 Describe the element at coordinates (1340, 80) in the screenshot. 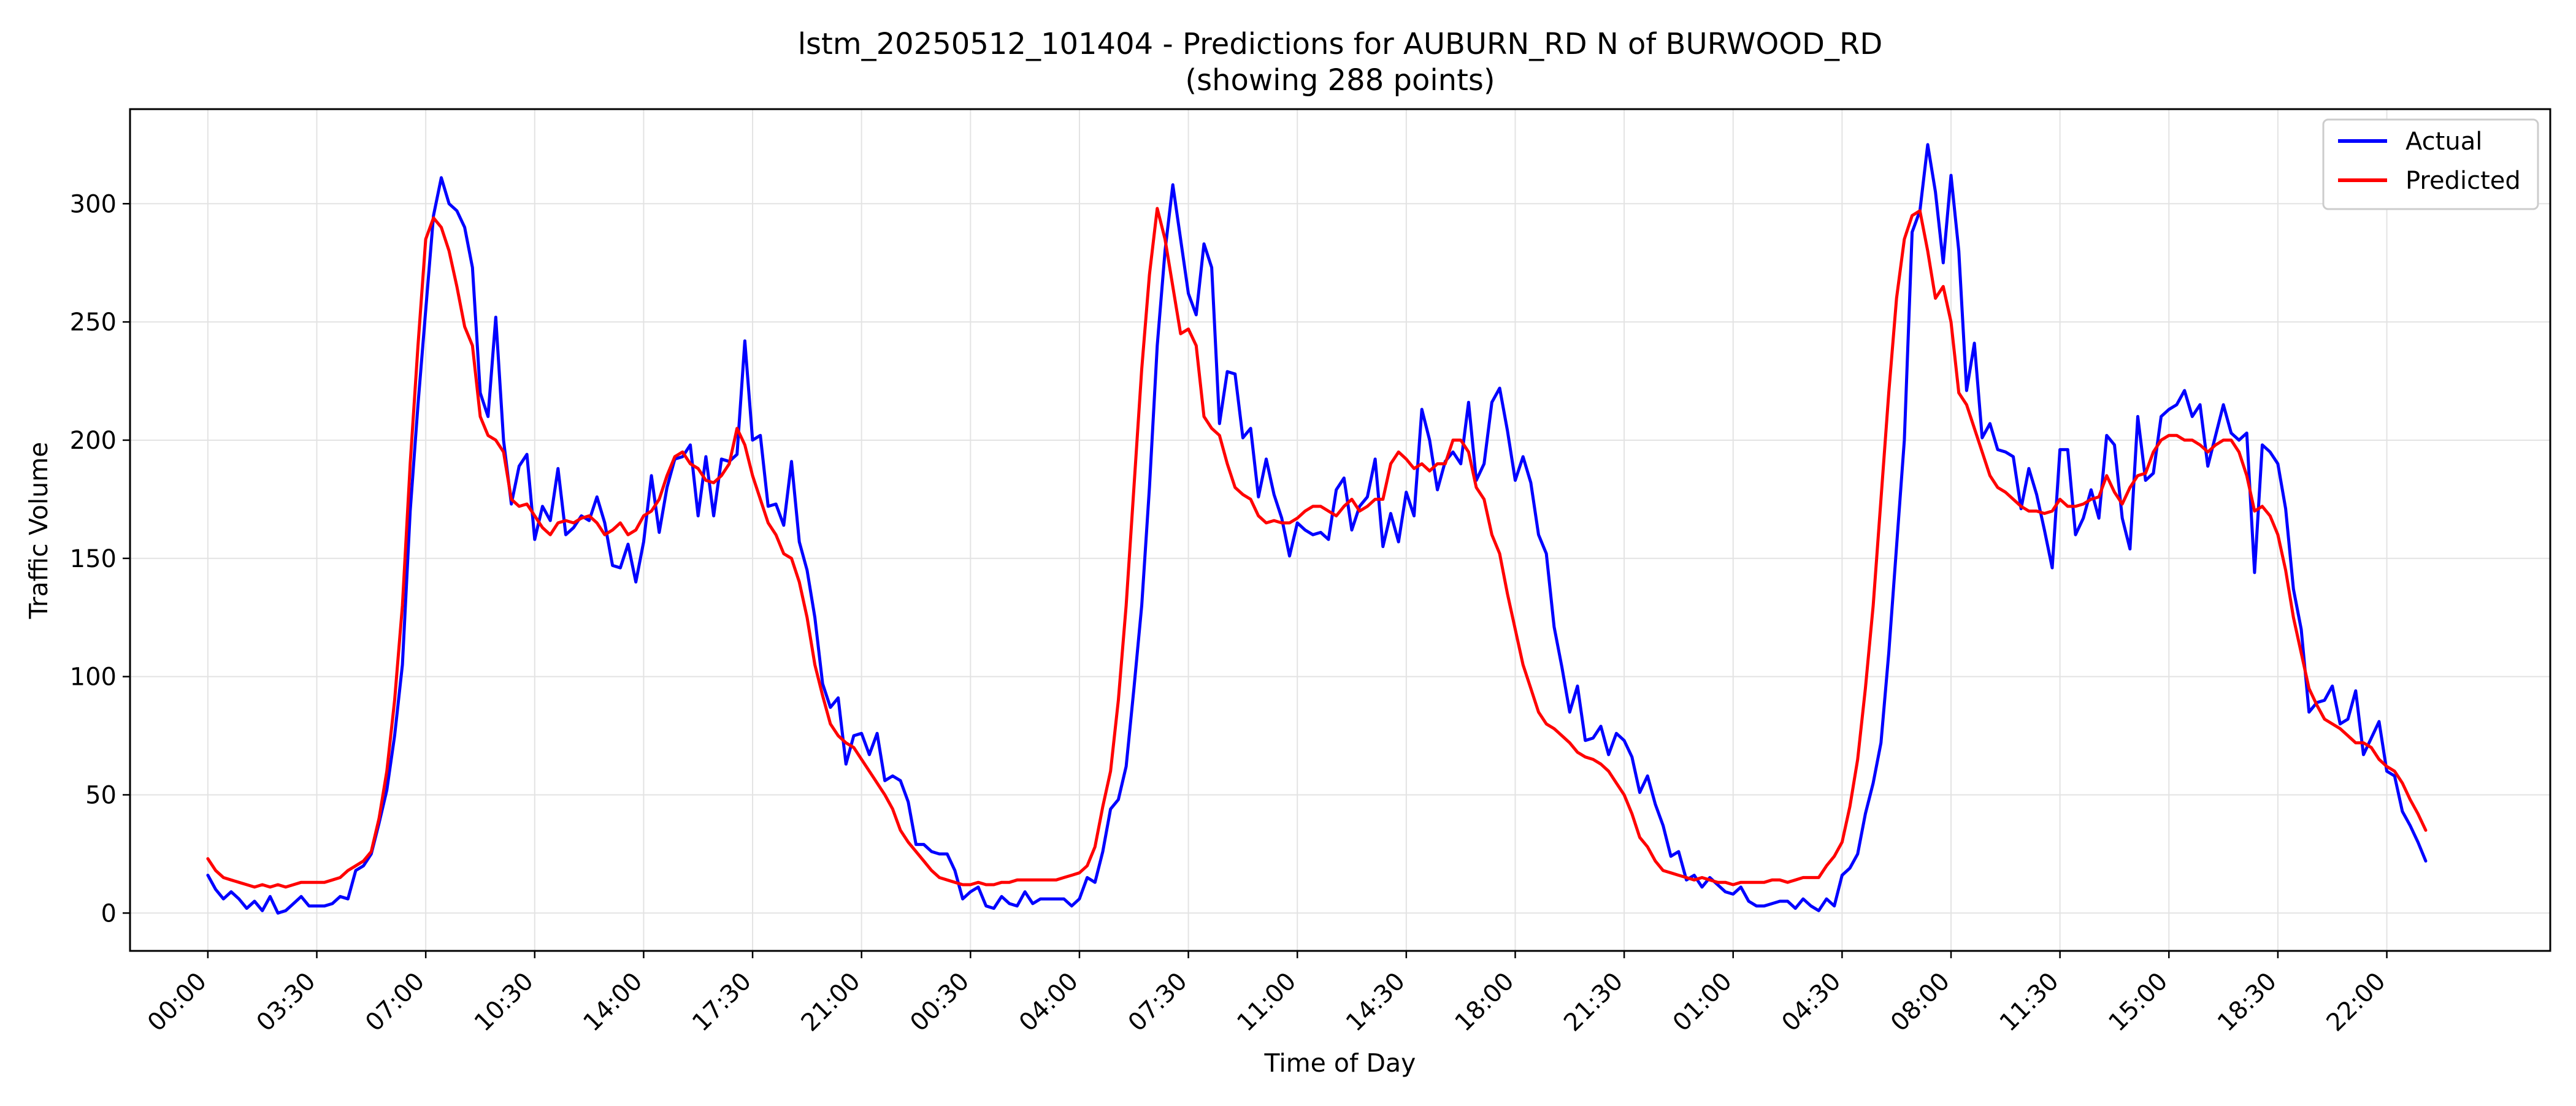

I see `chart-subtitle: (showing 288 points)` at that location.